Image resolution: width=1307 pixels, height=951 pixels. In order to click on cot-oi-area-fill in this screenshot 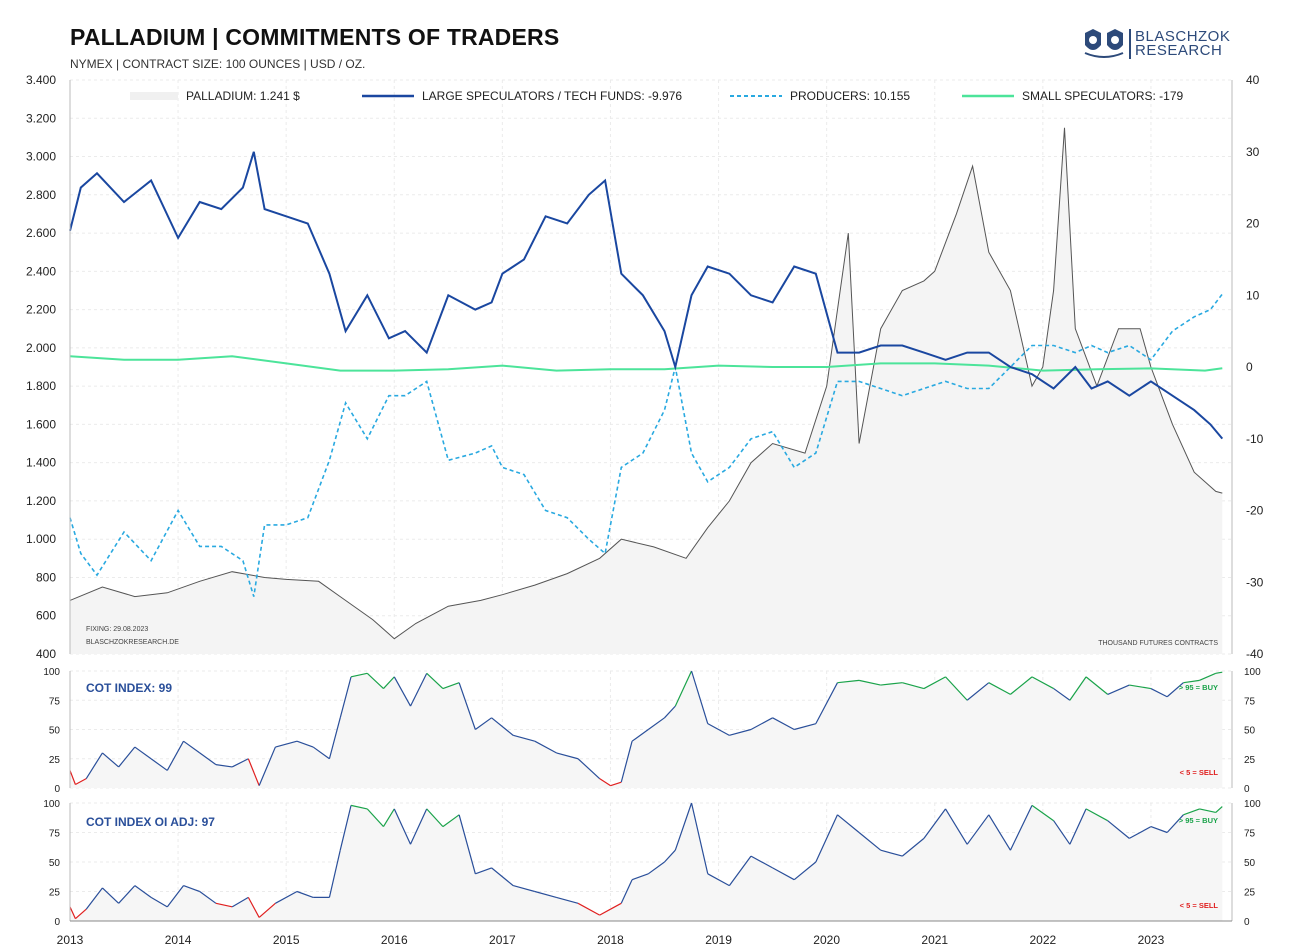, I will do `click(646, 862)`.